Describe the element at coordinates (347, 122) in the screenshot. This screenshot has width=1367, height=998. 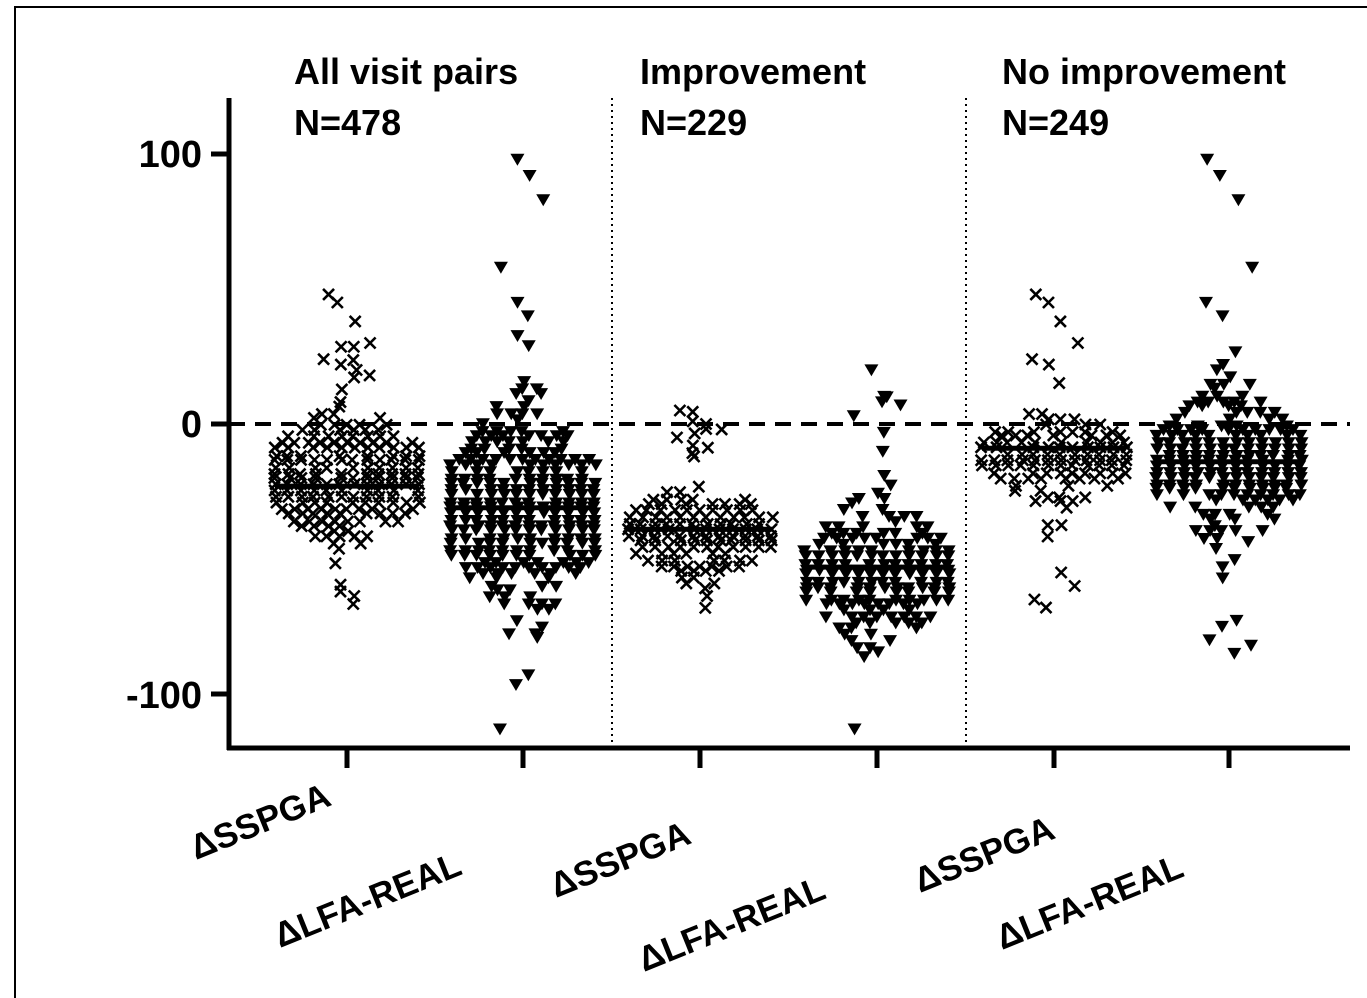
I see `panel-n-all: N=478` at that location.